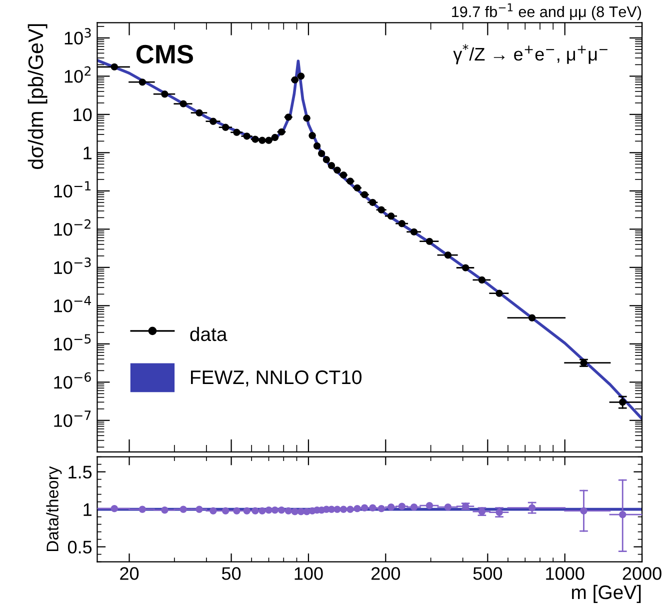  I want to click on x-tick-label: 2000, so click(642, 573).